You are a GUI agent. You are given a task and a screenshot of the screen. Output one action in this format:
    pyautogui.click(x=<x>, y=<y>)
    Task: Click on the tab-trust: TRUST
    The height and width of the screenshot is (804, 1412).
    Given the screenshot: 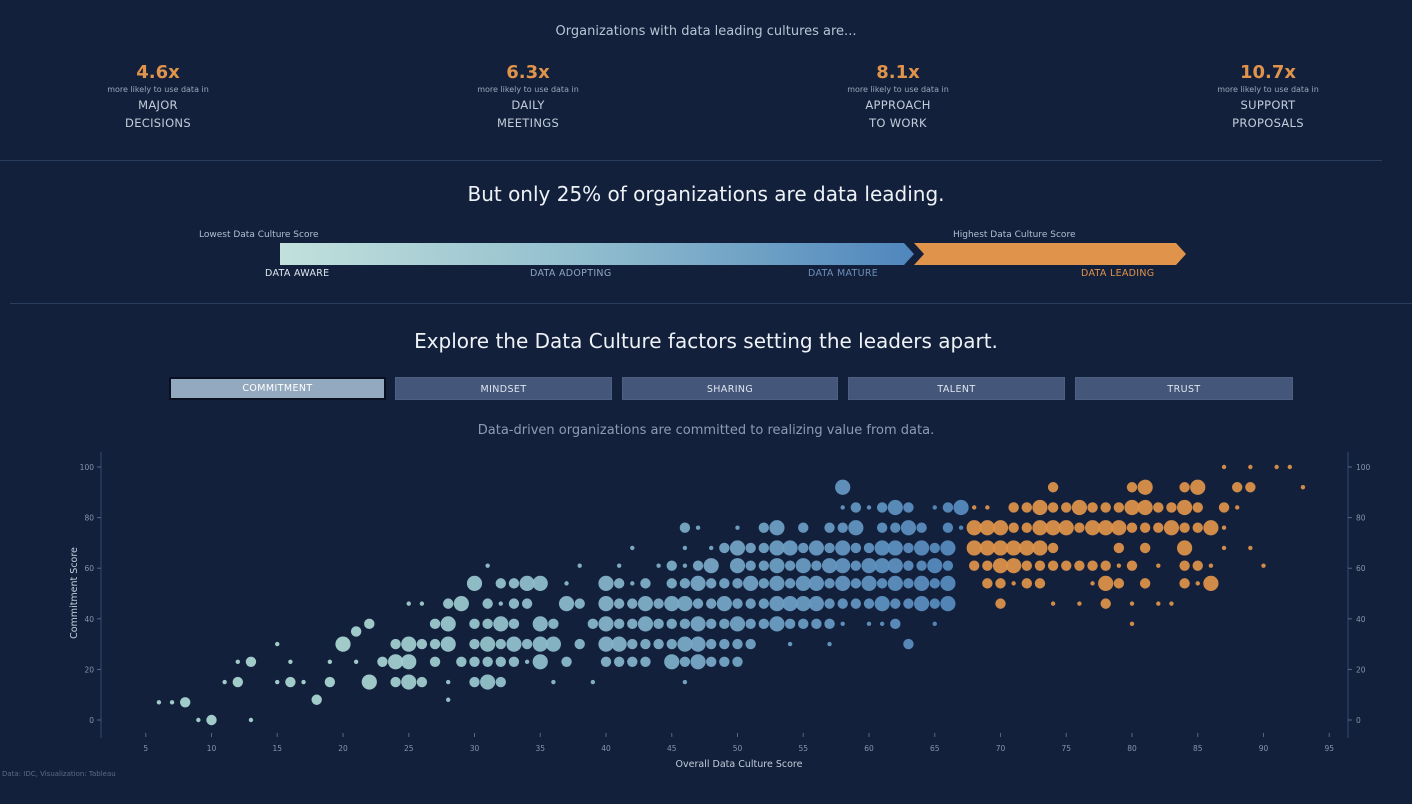 What is the action you would take?
    pyautogui.click(x=1184, y=388)
    